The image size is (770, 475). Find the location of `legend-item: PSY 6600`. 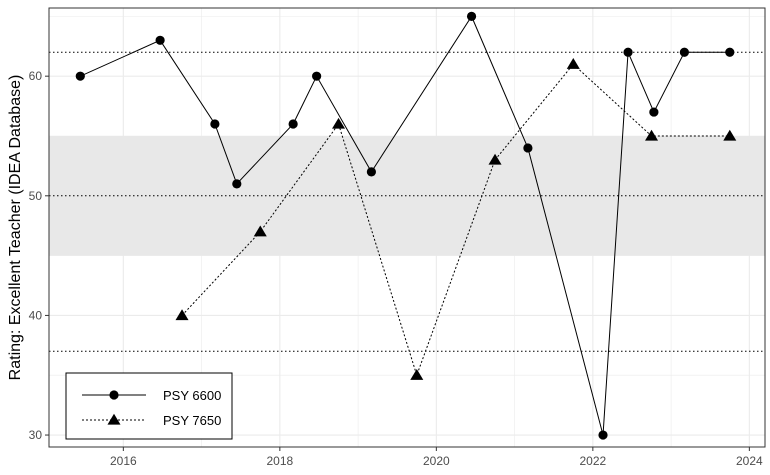

legend-item: PSY 6600 is located at coordinates (151, 395).